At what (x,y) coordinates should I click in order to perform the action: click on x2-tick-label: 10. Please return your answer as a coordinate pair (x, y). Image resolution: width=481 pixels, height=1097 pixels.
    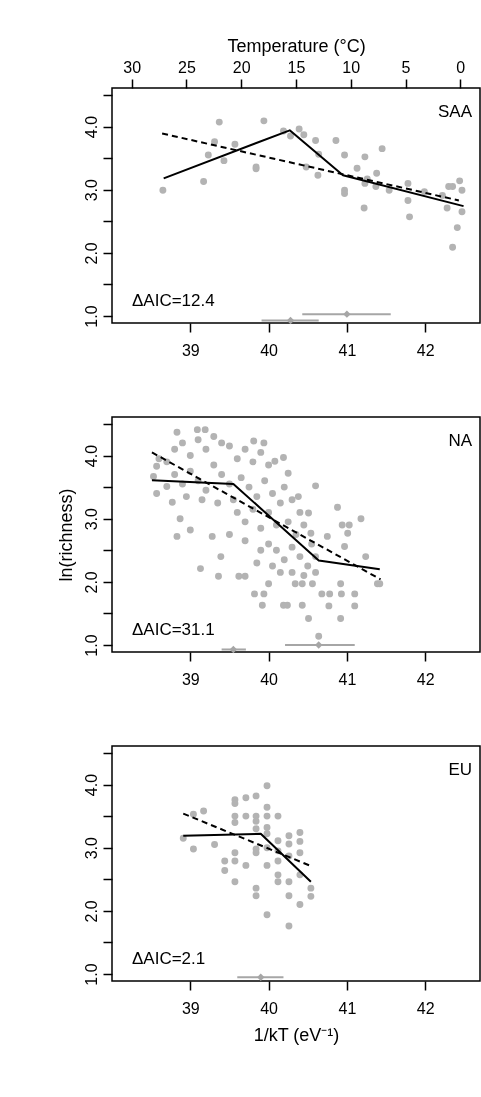
    Looking at the image, I should click on (351, 67).